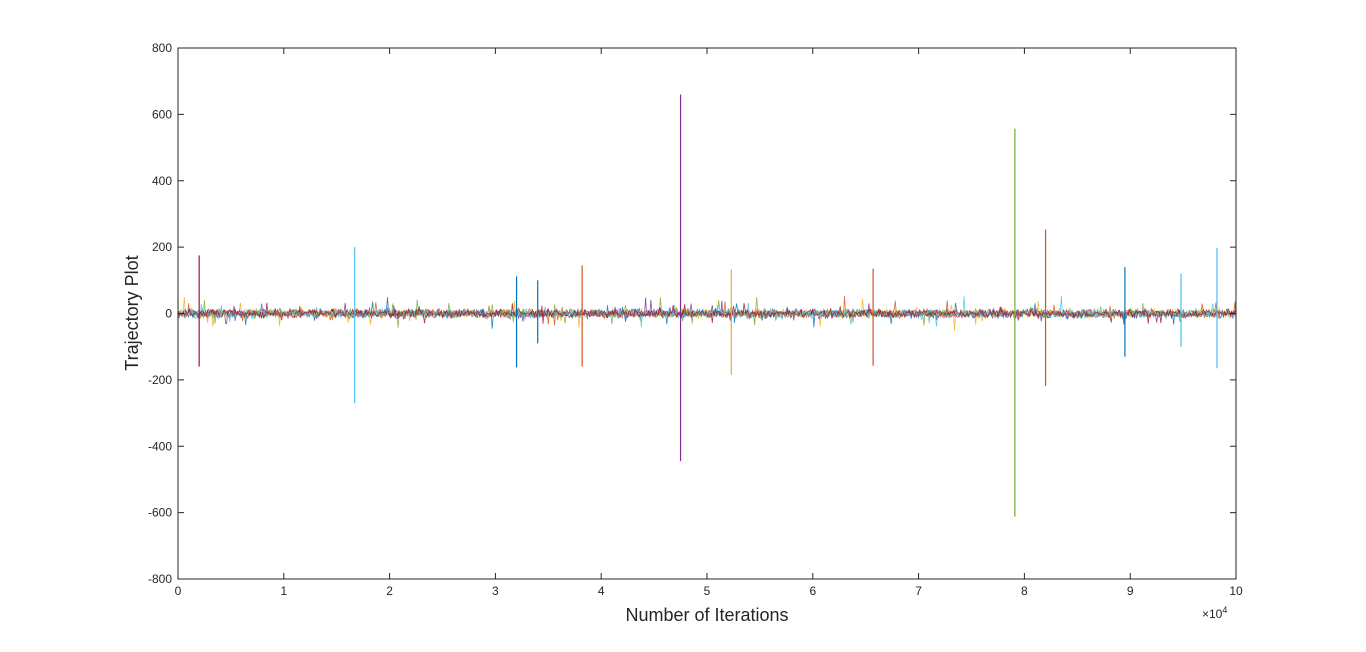 The height and width of the screenshot is (652, 1366). What do you see at coordinates (1236, 591) in the screenshot?
I see `x-tick-label: 10` at bounding box center [1236, 591].